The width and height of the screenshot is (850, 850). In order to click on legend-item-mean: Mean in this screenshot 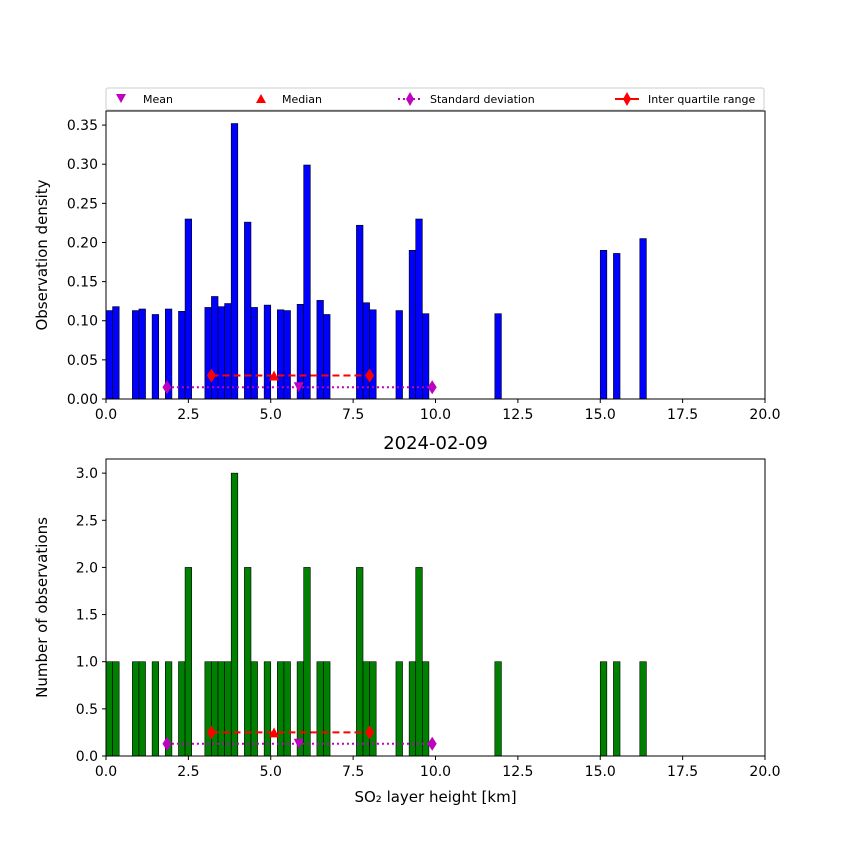, I will do `click(144, 99)`.